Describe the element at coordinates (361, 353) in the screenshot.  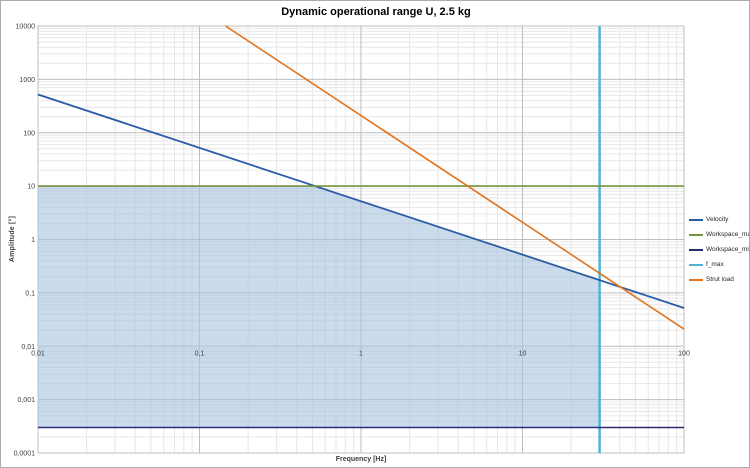
I see `x-tick-label: 1` at that location.